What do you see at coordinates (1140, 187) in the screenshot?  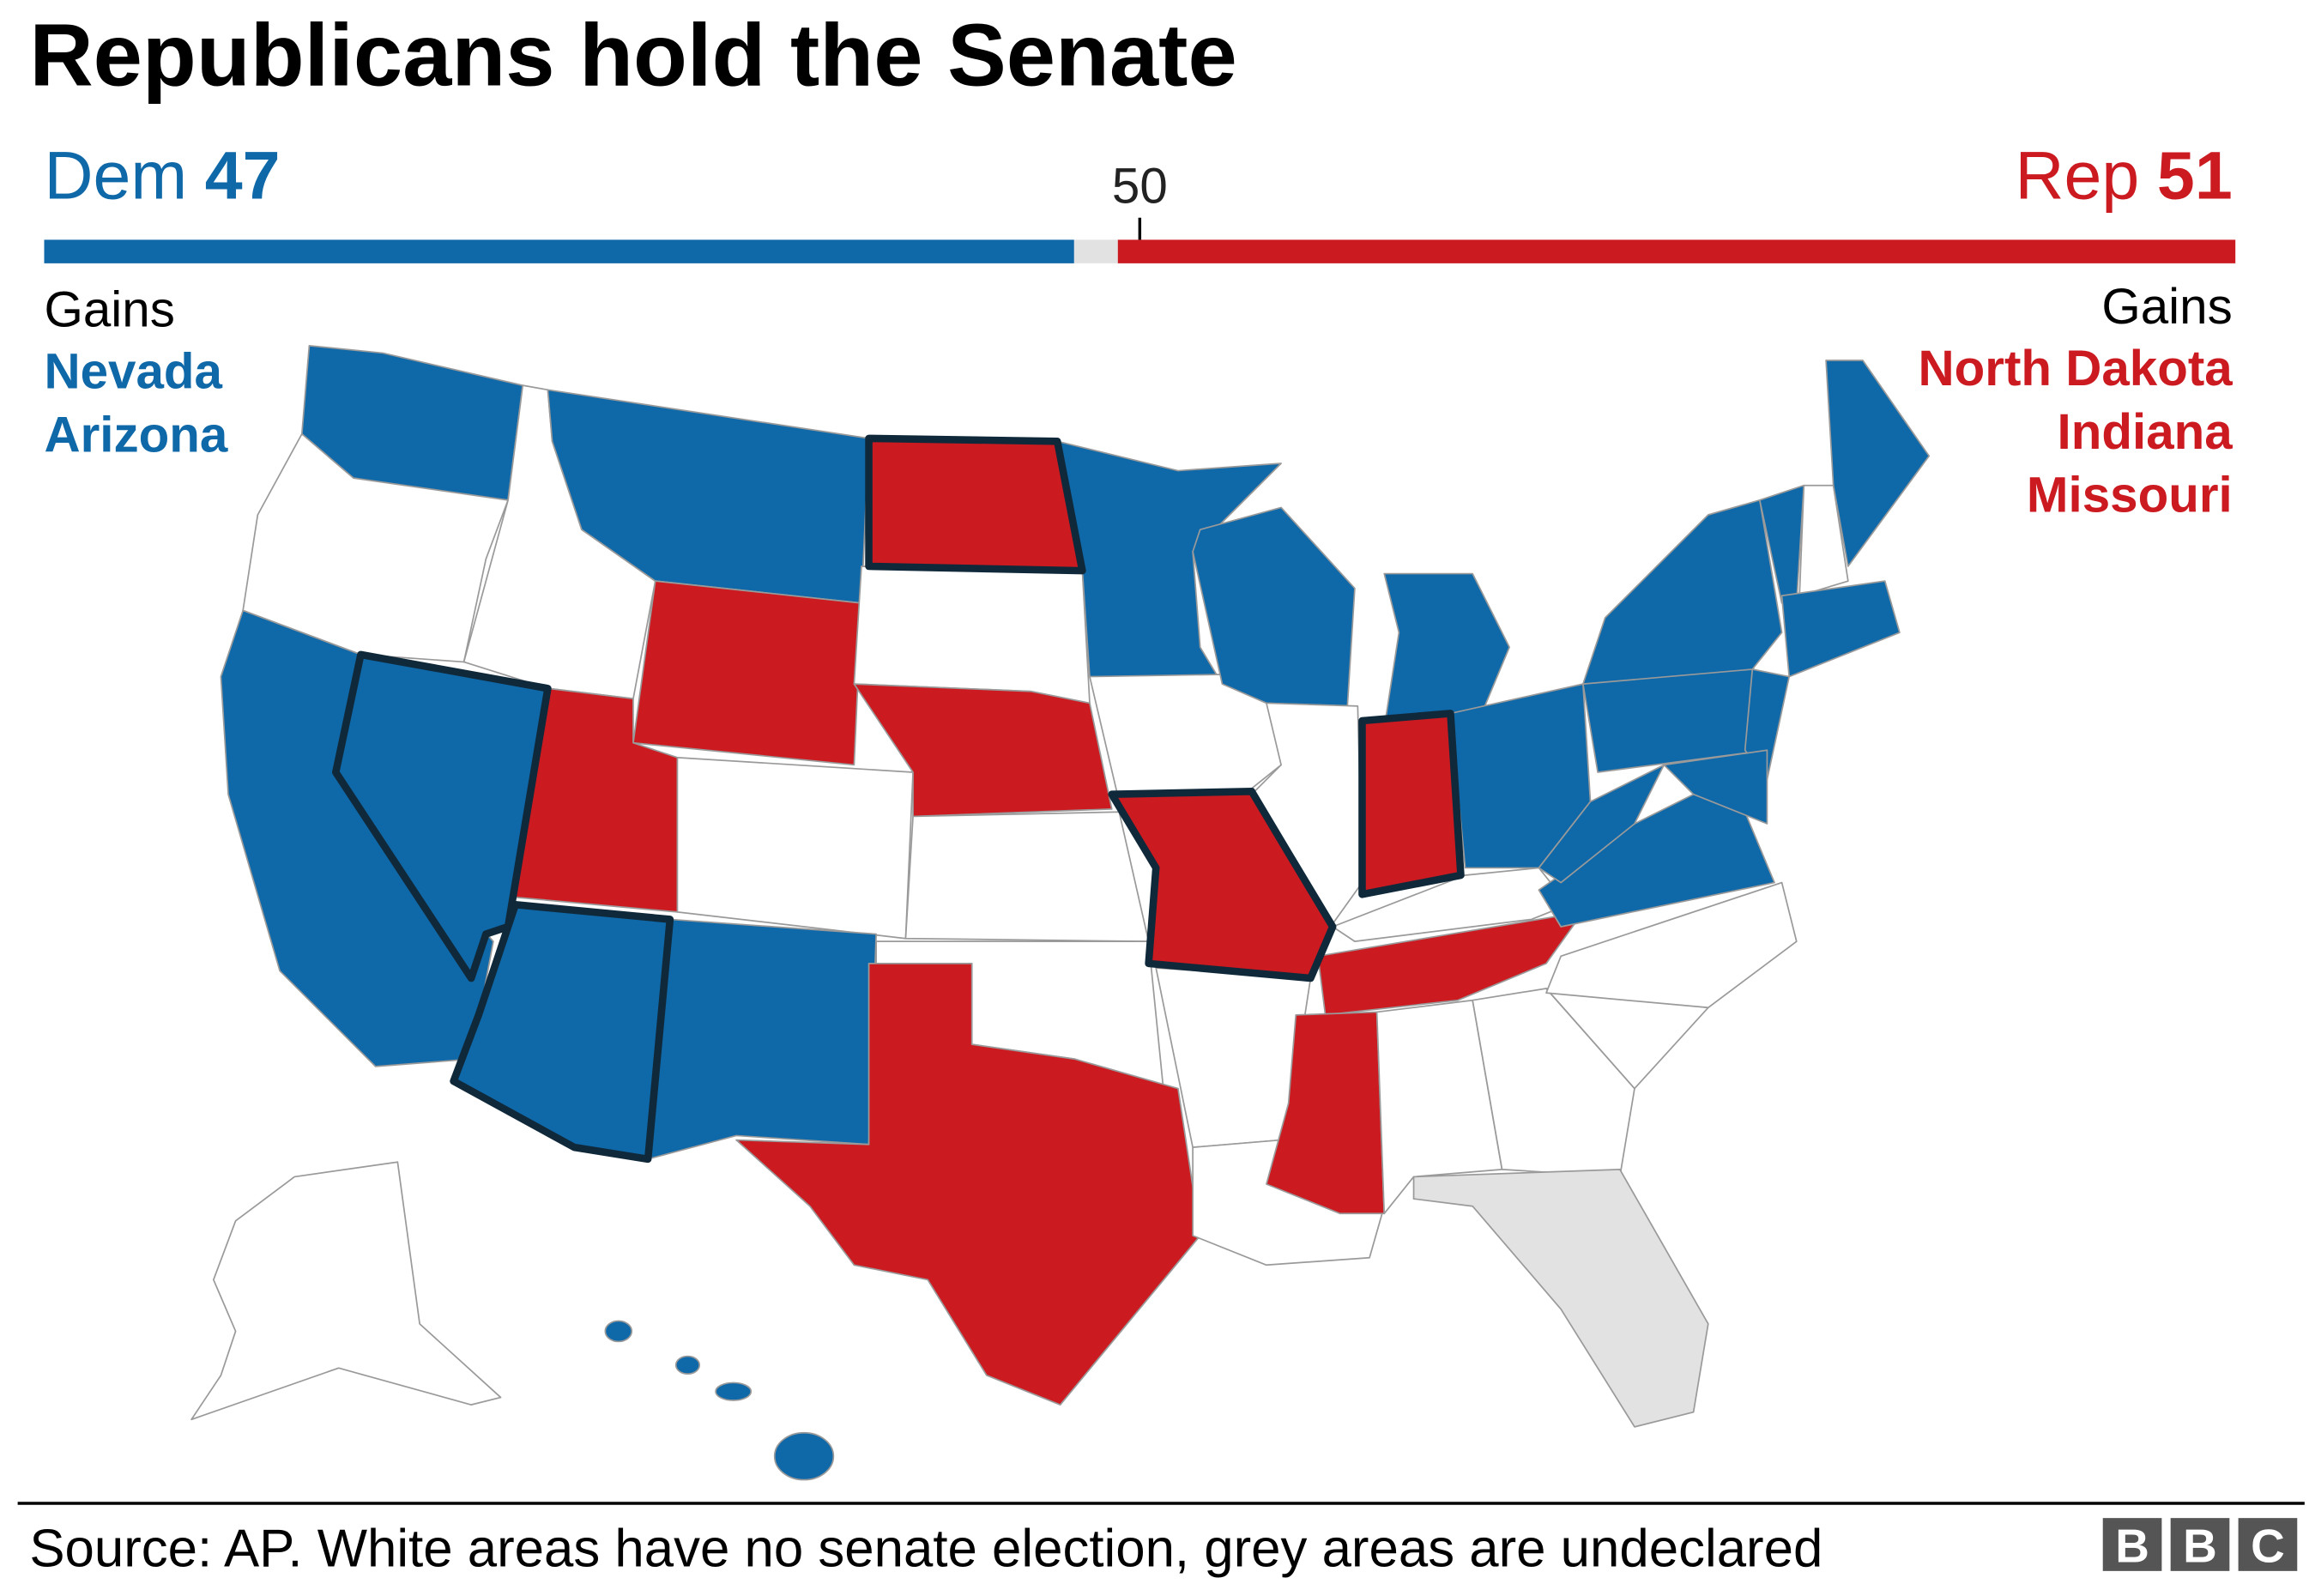 I see `majority-label: 50` at bounding box center [1140, 187].